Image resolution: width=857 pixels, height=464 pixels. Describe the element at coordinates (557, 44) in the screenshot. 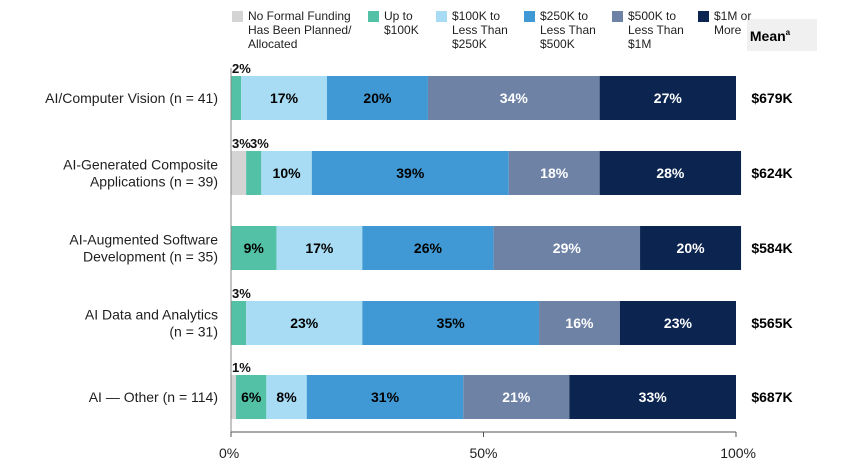

I see `legend-label-line: $500K` at that location.